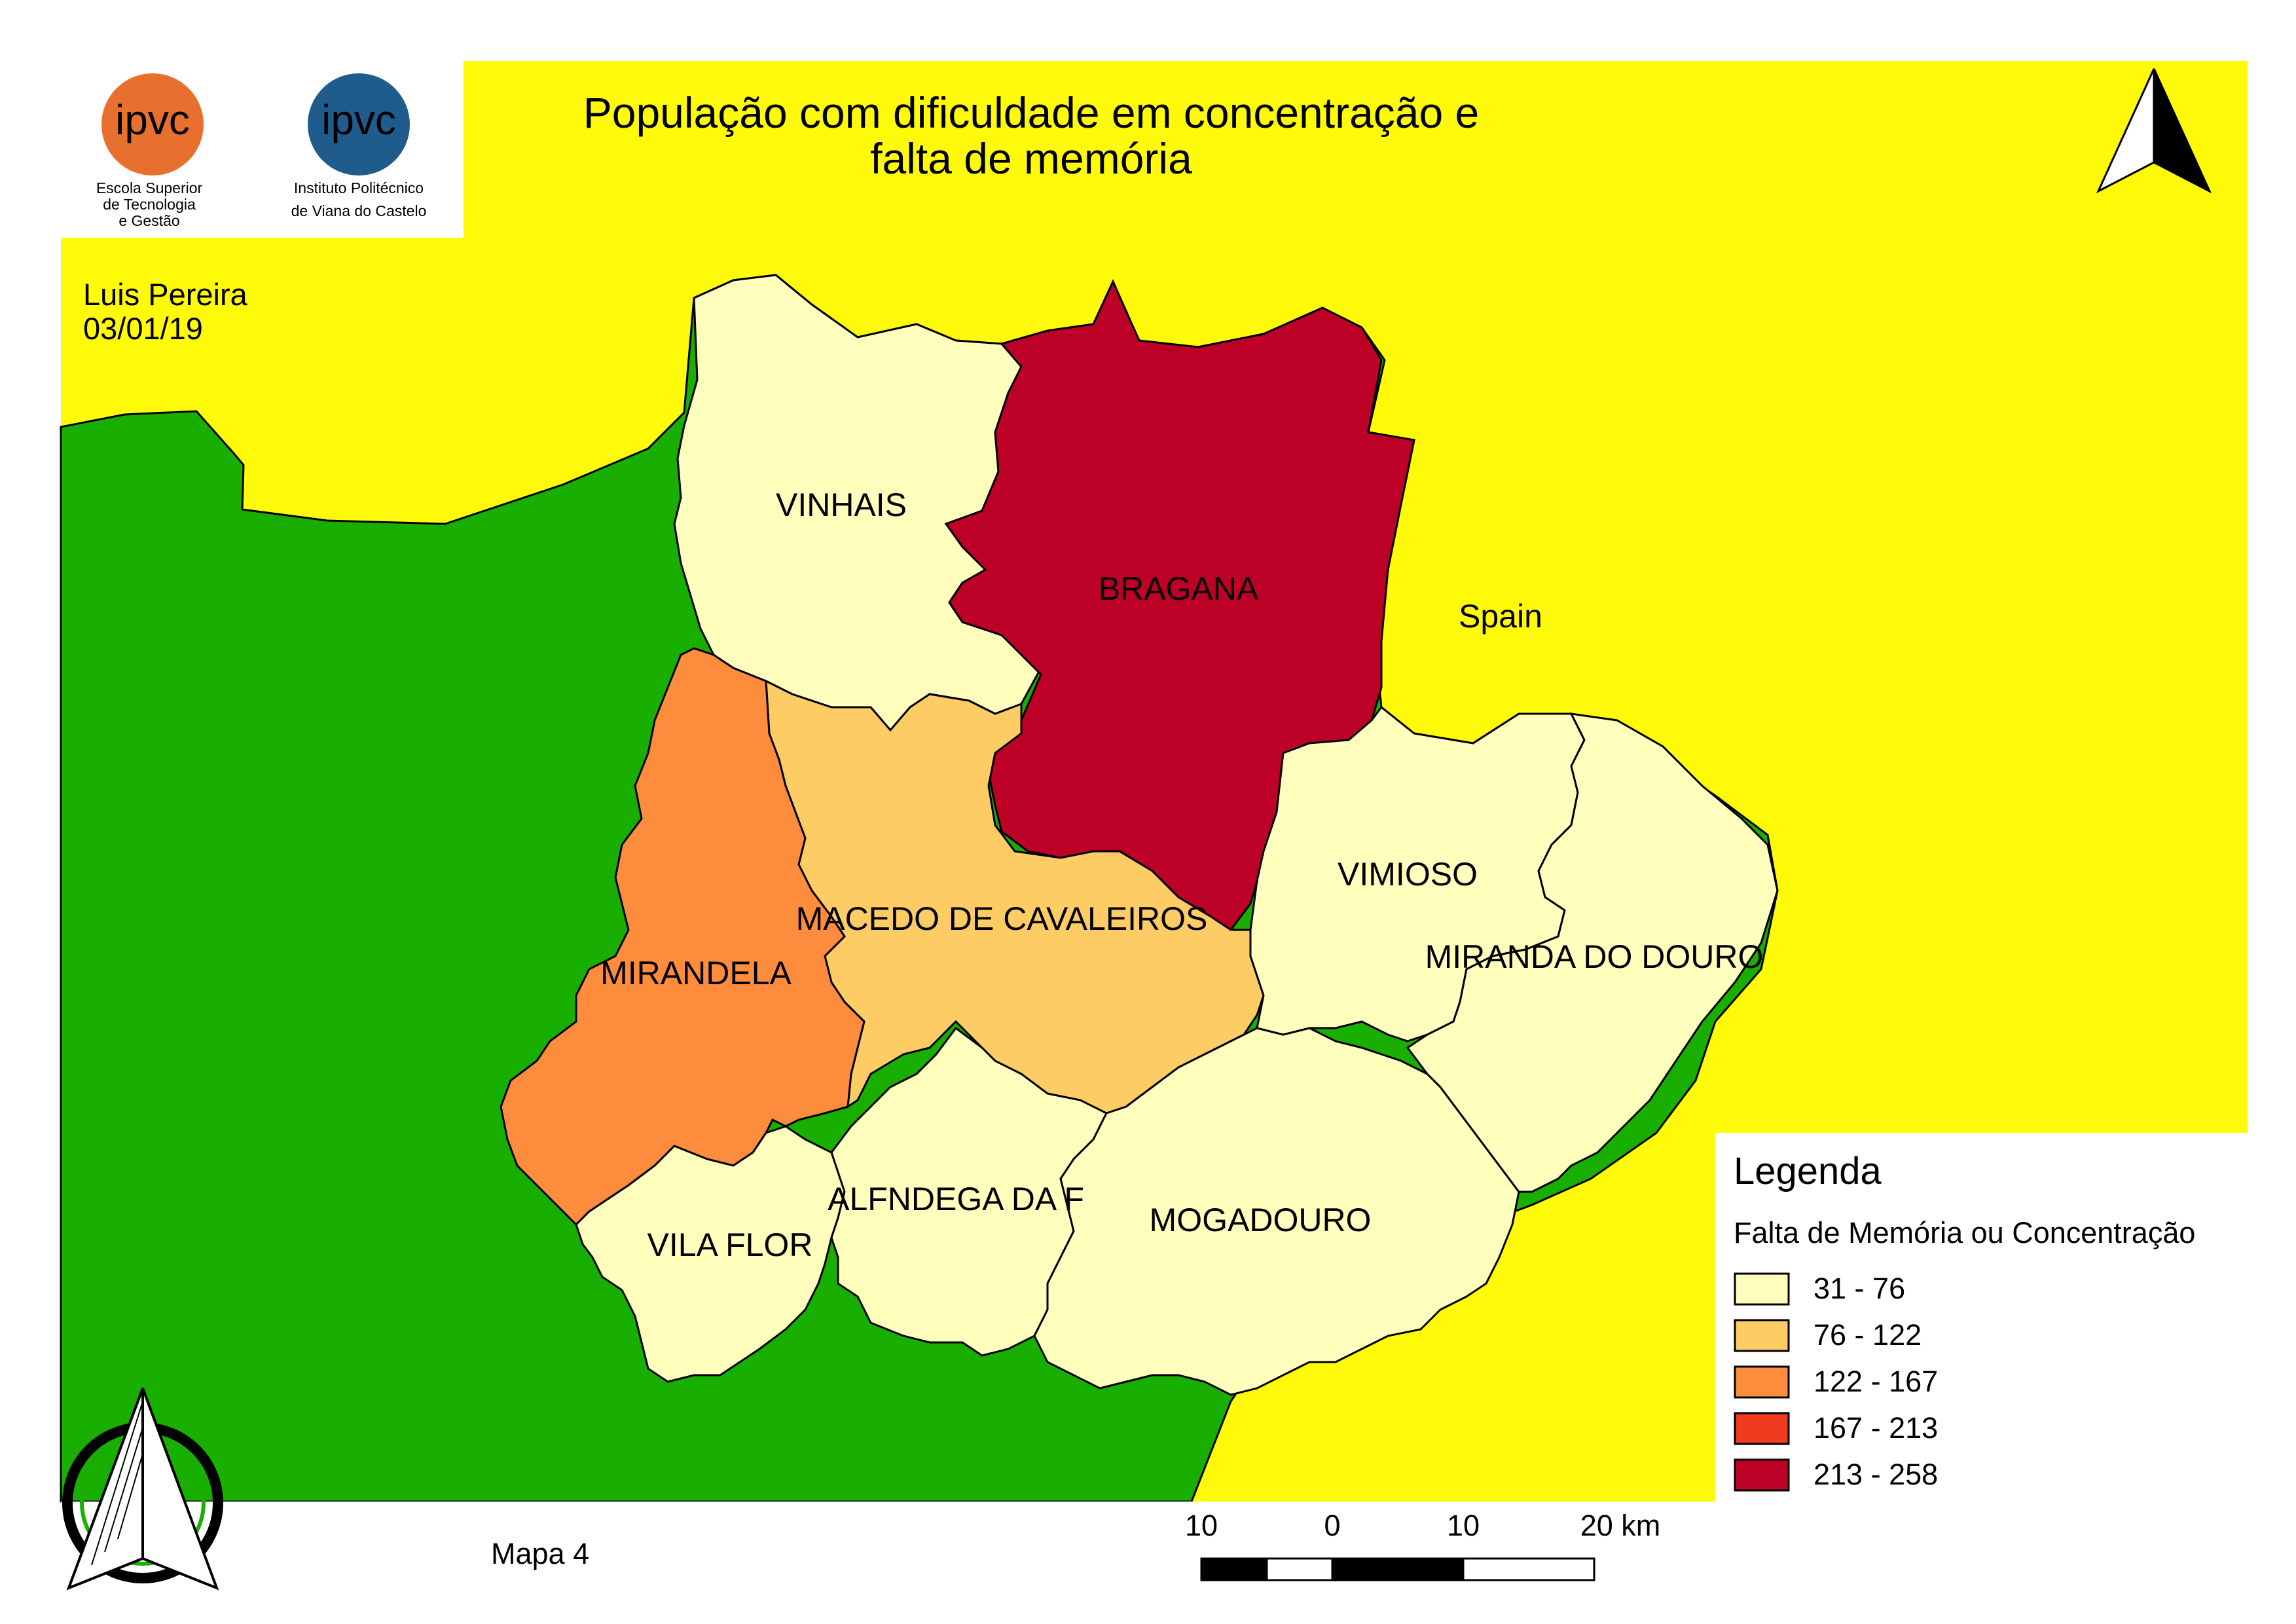 The height and width of the screenshot is (1624, 2296). I want to click on ipvc-text-line2: de Viana do Castelo, so click(359, 210).